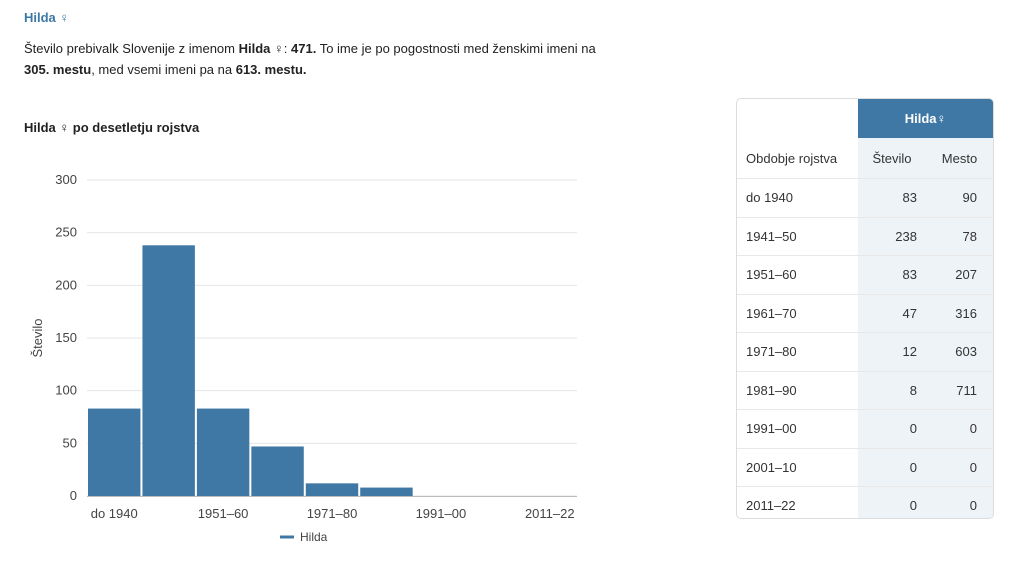 The width and height of the screenshot is (1024, 569). I want to click on cell-rank: 90, so click(959, 197).